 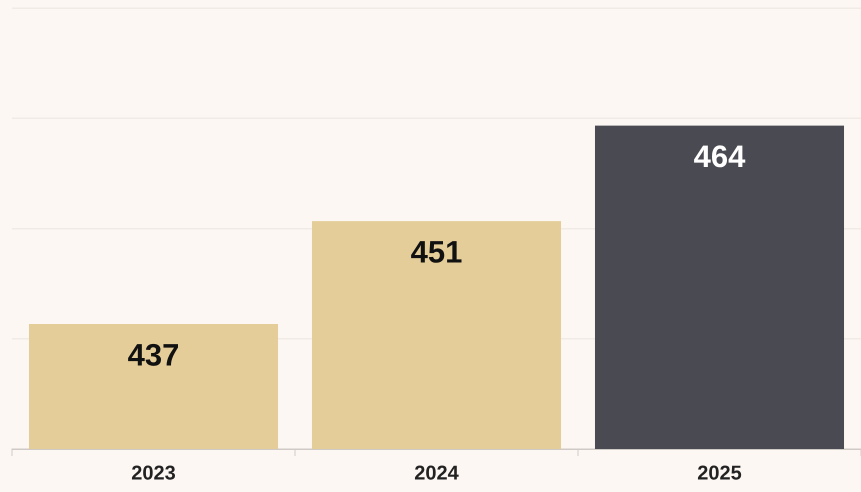 I want to click on x-tick-label: 2025, so click(x=719, y=473).